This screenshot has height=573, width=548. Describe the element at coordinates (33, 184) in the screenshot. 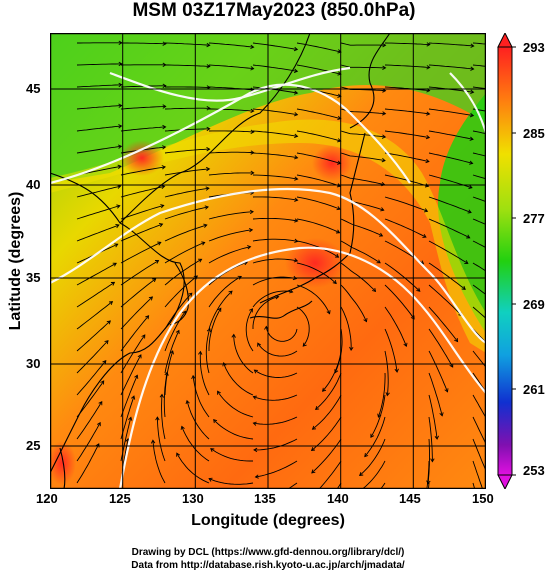

I see `y-tick-40: 40` at that location.